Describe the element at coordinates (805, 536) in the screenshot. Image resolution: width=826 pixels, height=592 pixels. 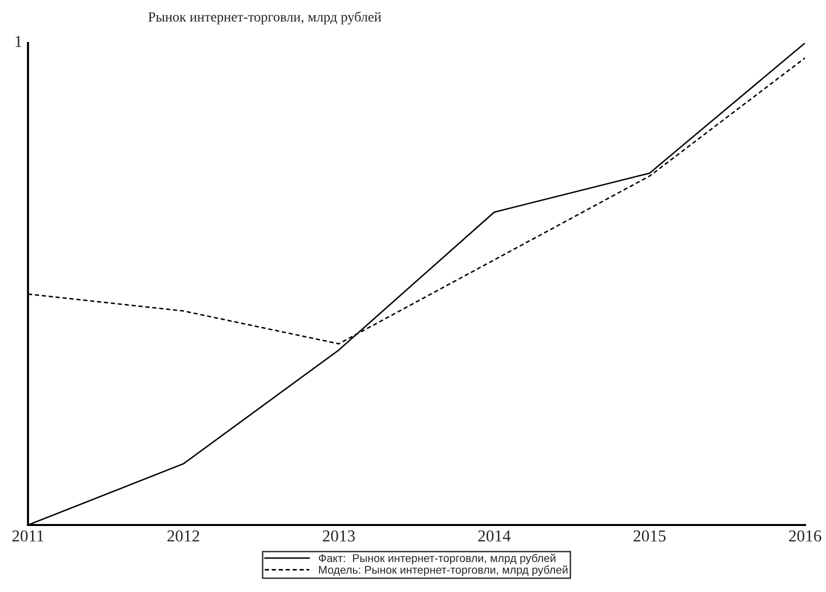
I see `x-tick-label: 2016` at that location.